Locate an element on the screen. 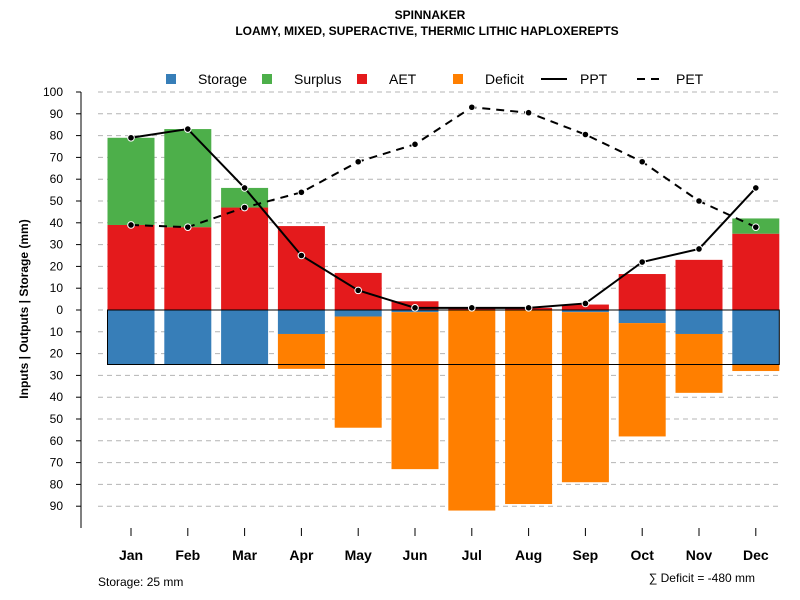  legend-label-deficit: Deficit is located at coordinates (504, 79).